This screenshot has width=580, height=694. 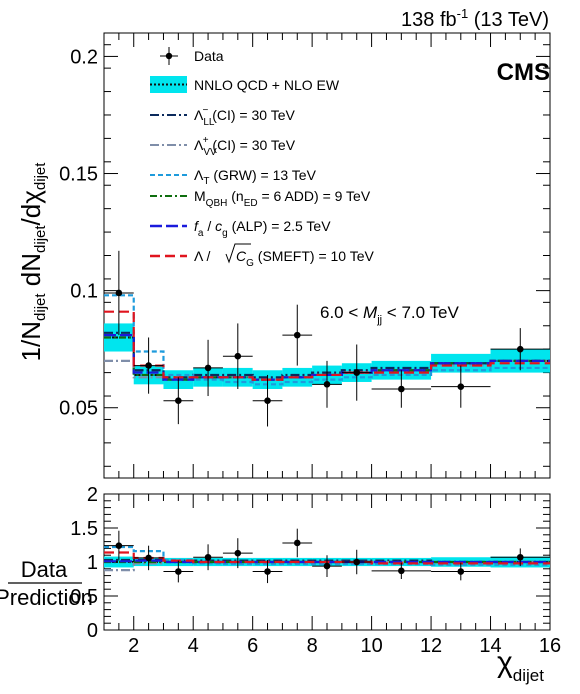 I want to click on svg-text: fa / cg (ALP) = 2.5 TeV, so click(x=262, y=228).